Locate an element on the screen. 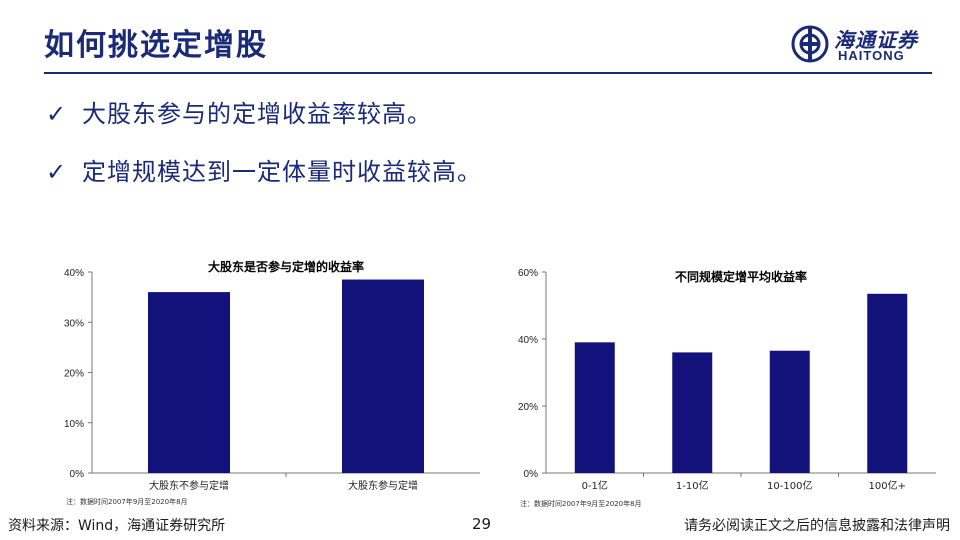  x-tick-label: 100亿+ is located at coordinates (887, 485).